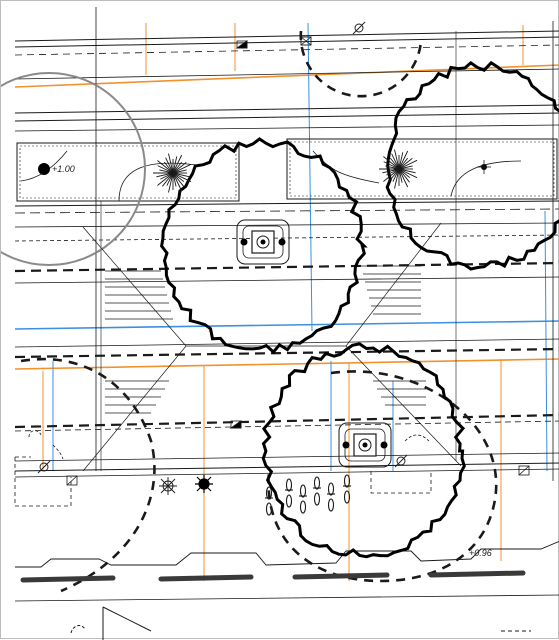 The height and width of the screenshot is (640, 559). I want to click on planter-bed-right, so click(422, 169).